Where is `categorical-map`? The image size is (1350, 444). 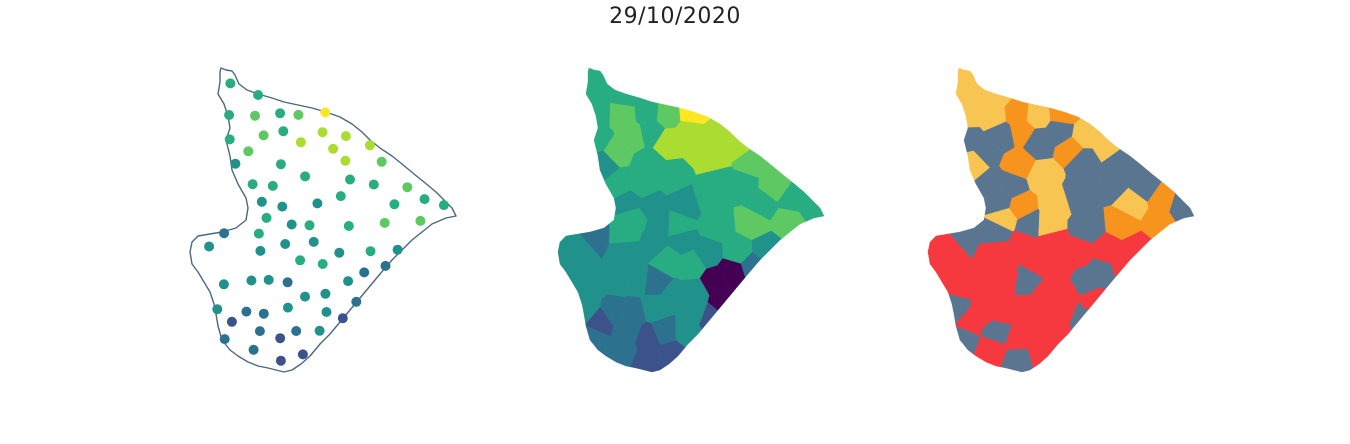 categorical-map is located at coordinates (1061, 220).